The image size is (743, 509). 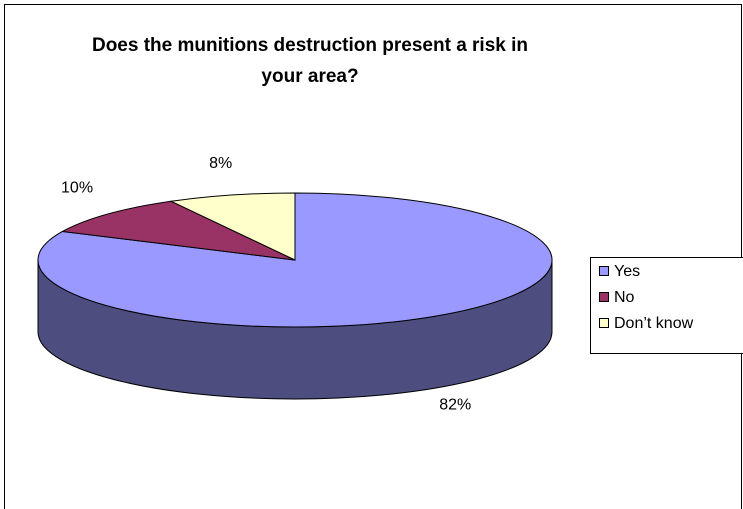 What do you see at coordinates (455, 405) in the screenshot?
I see `data-label: 82%` at bounding box center [455, 405].